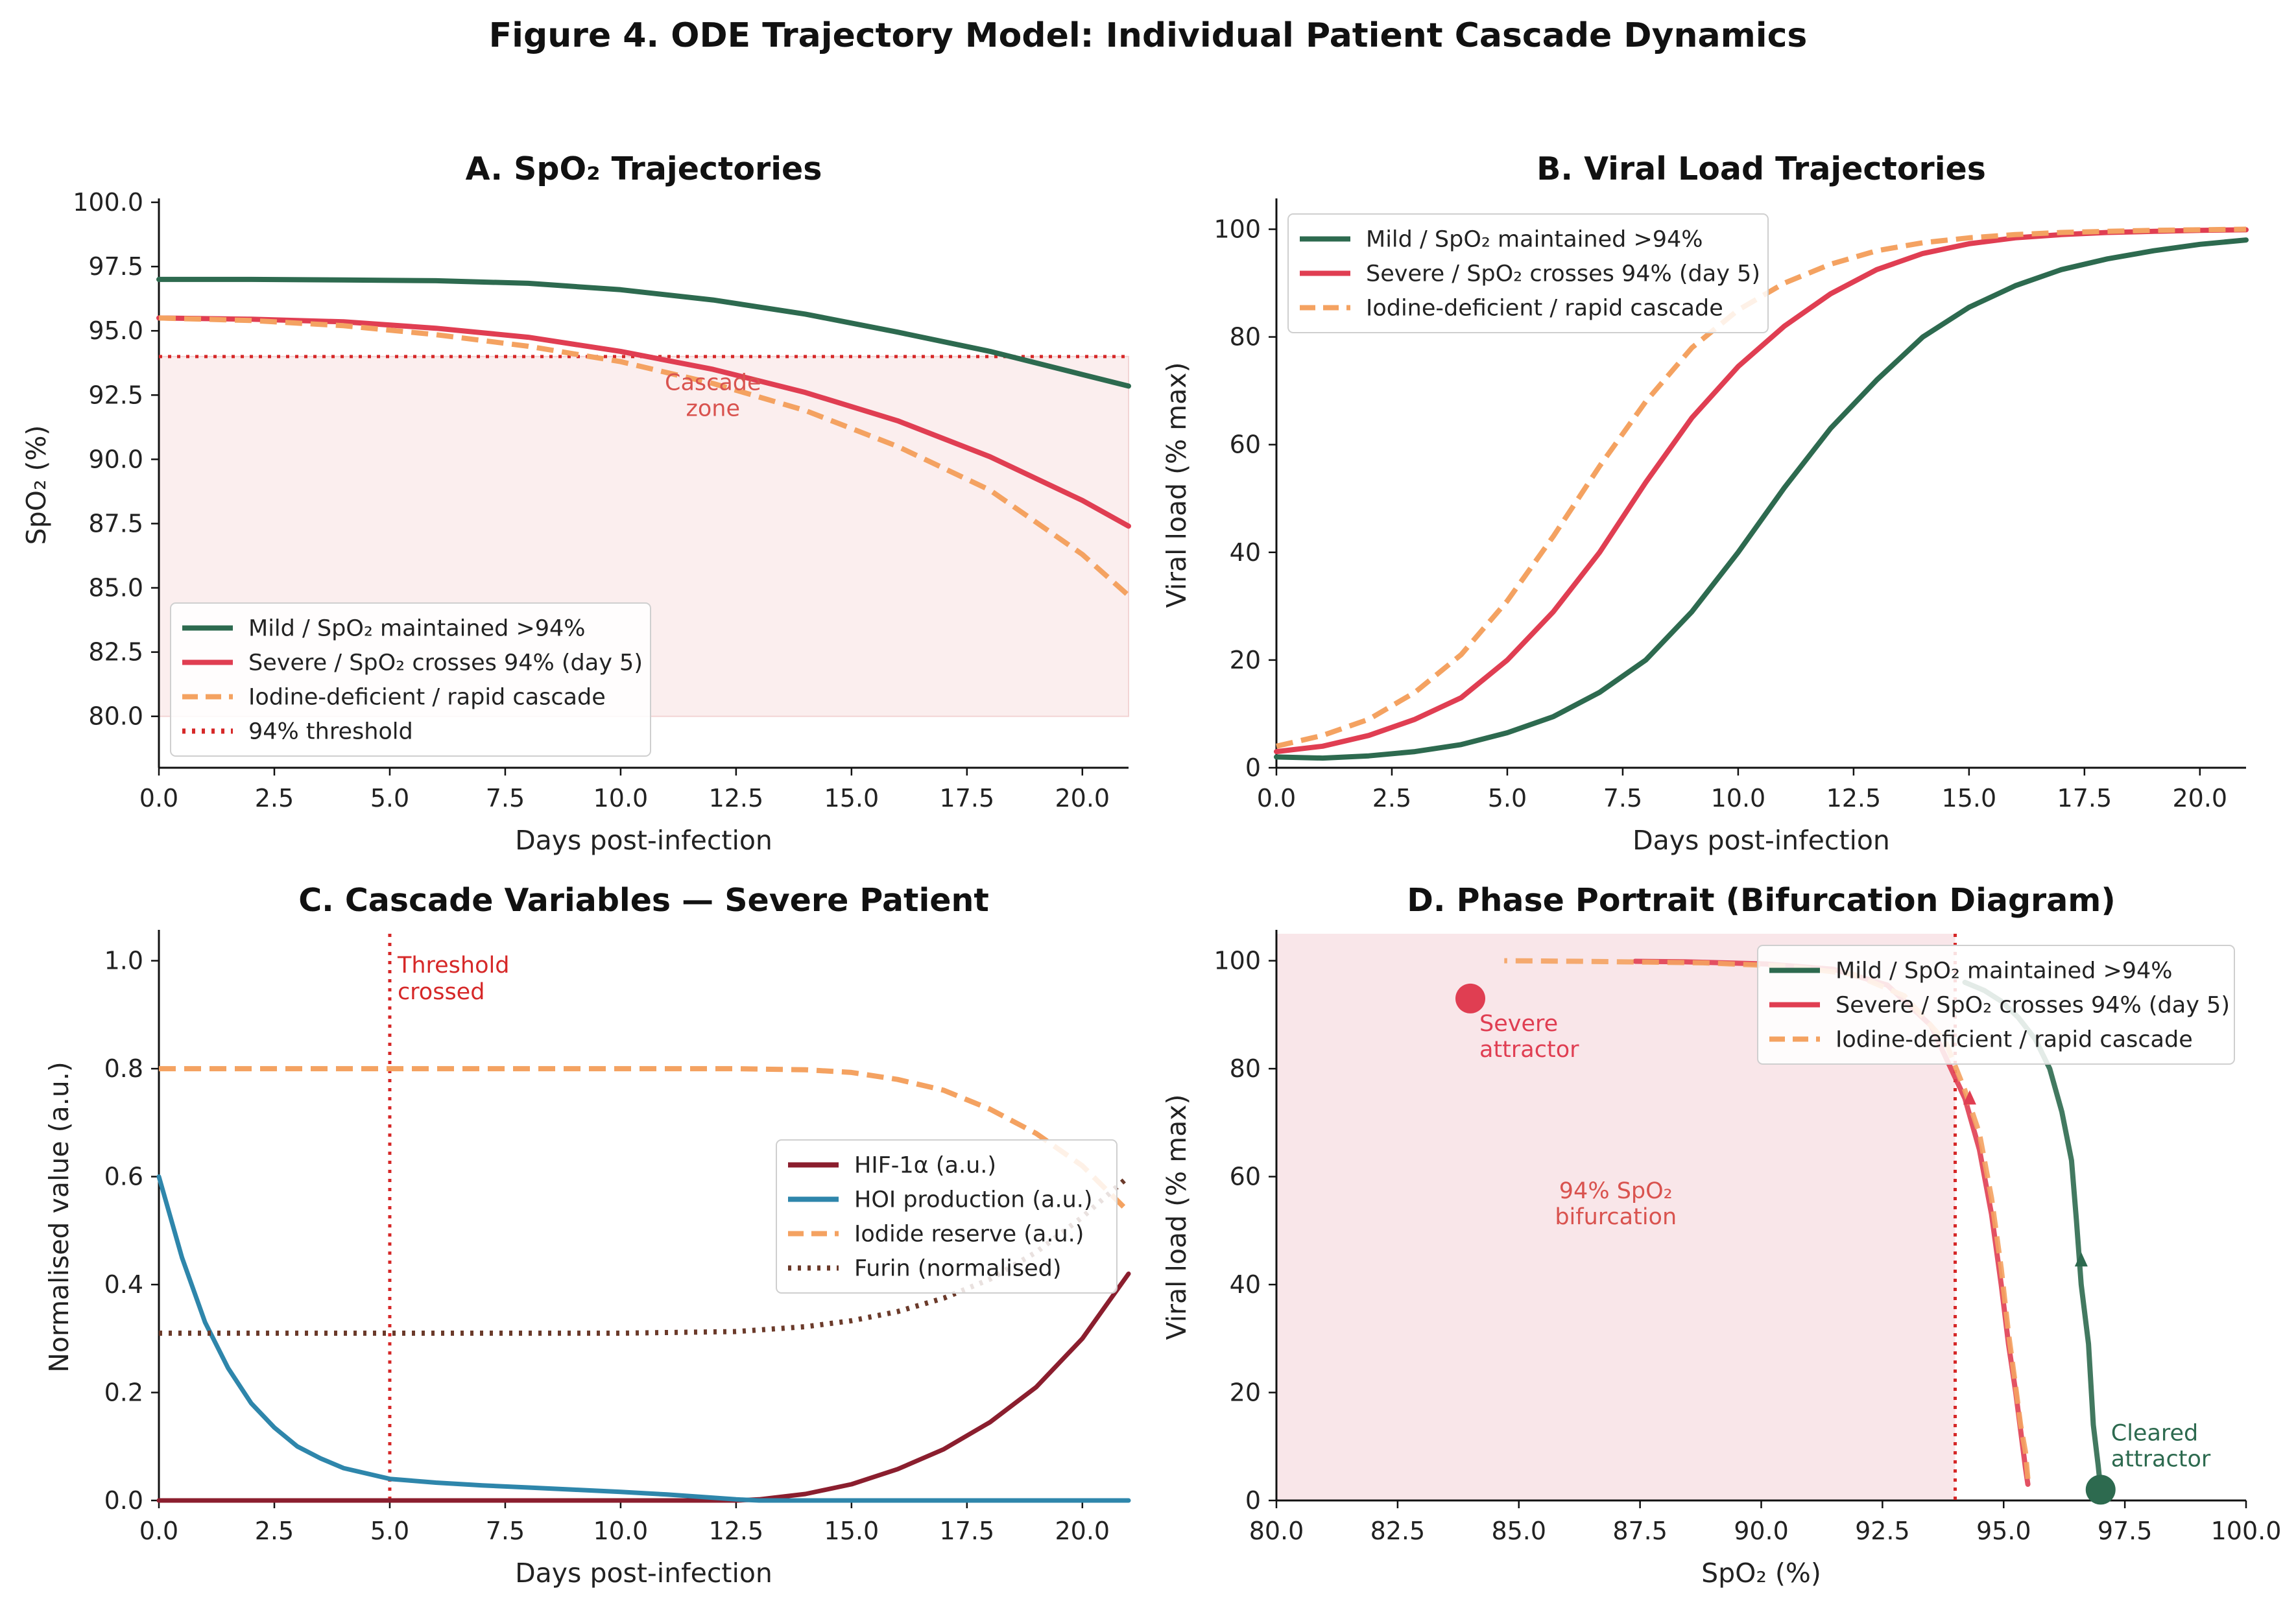 This screenshot has height=1612, width=2296. What do you see at coordinates (108, 203) in the screenshot?
I see `a-y-tick-label: 100.0` at bounding box center [108, 203].